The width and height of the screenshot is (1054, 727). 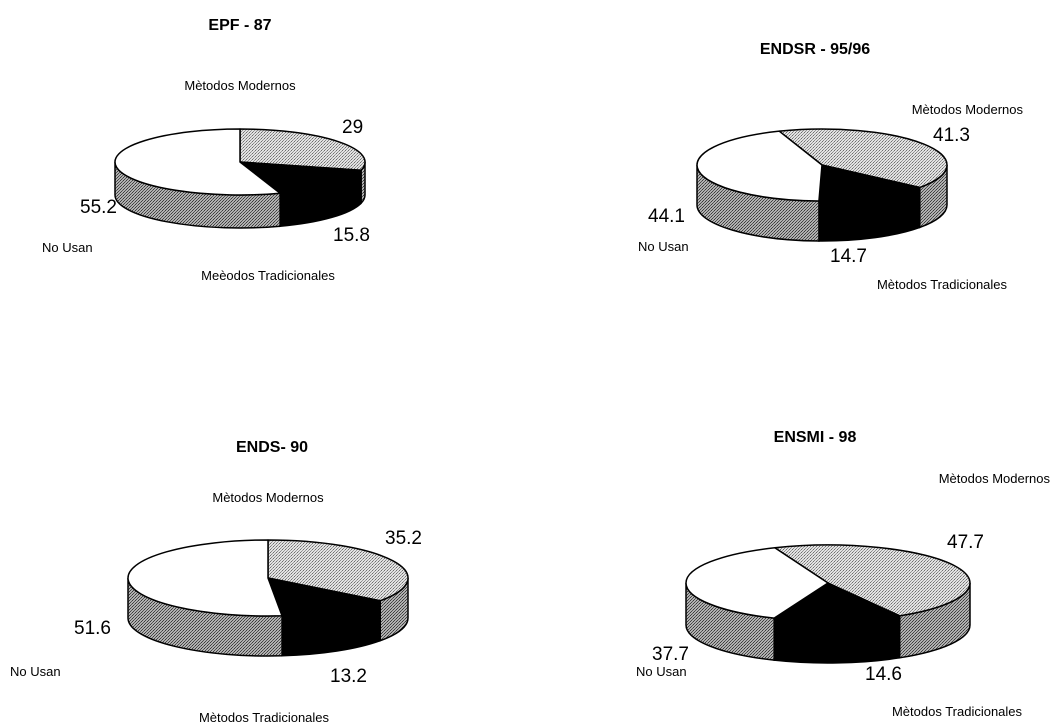 What do you see at coordinates (995, 478) in the screenshot?
I see `pie-4-label-modernos: Mètodos Modernos` at bounding box center [995, 478].